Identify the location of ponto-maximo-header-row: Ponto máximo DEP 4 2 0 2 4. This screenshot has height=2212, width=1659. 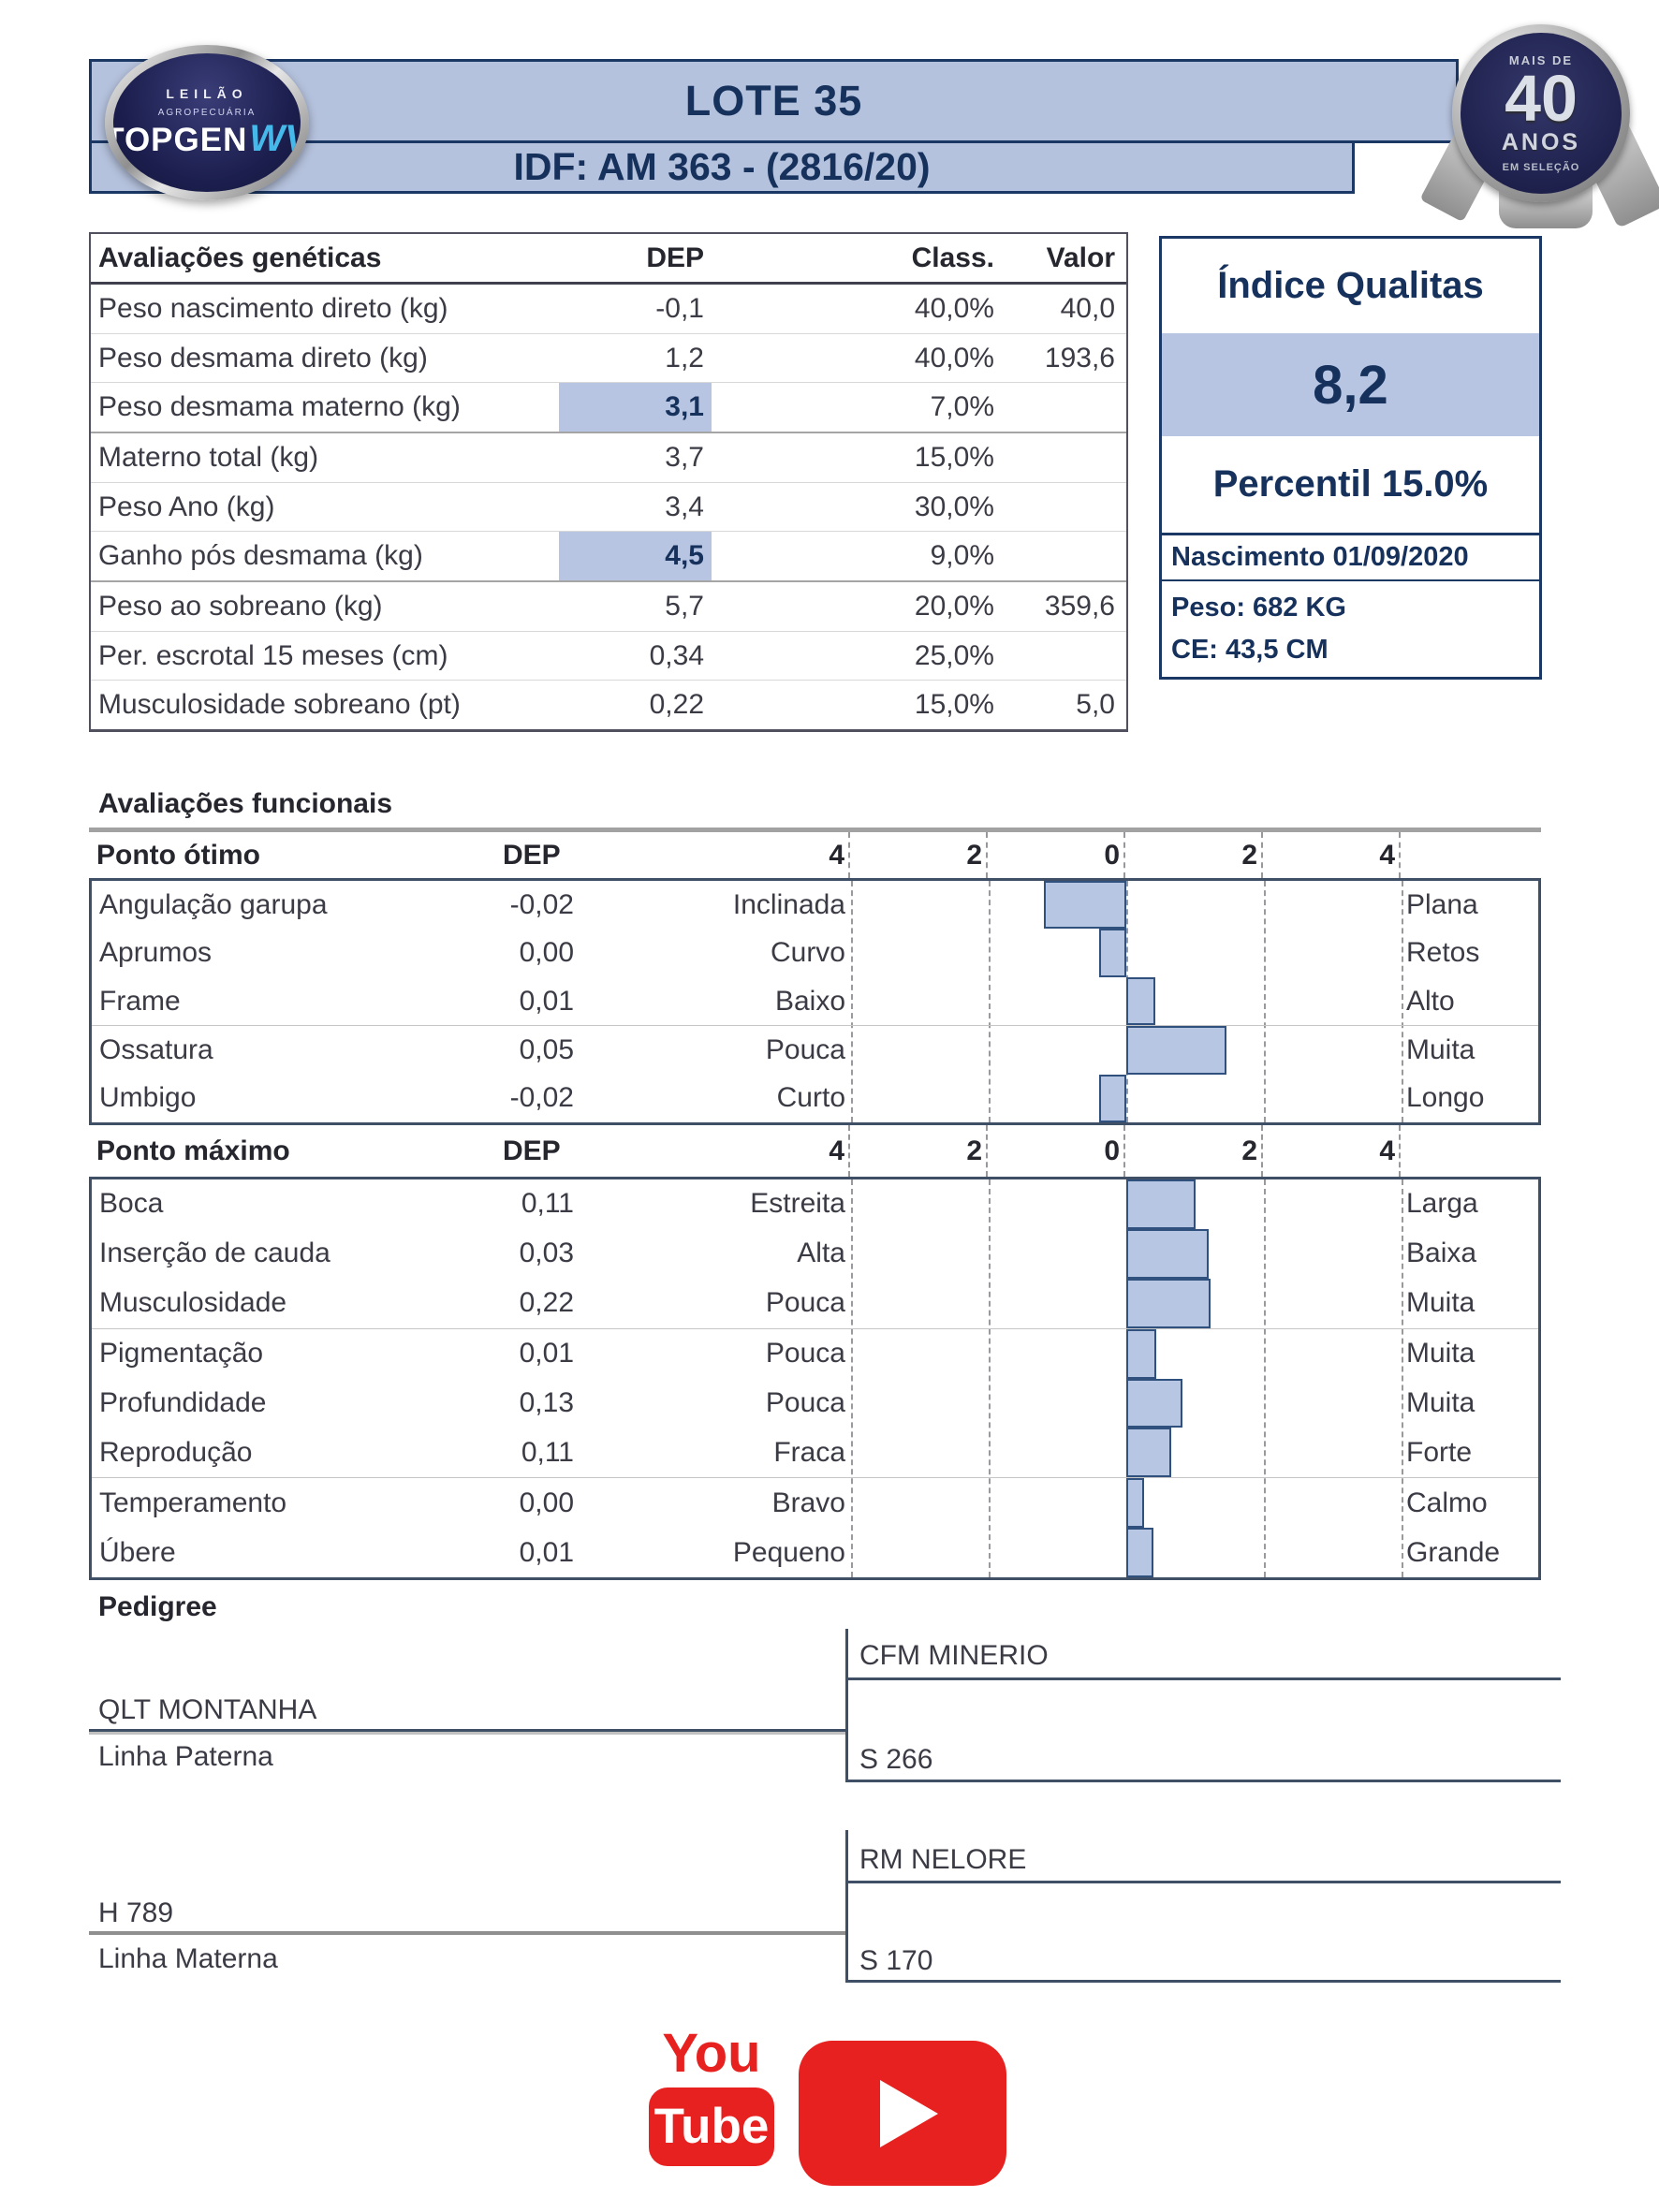
(815, 1151).